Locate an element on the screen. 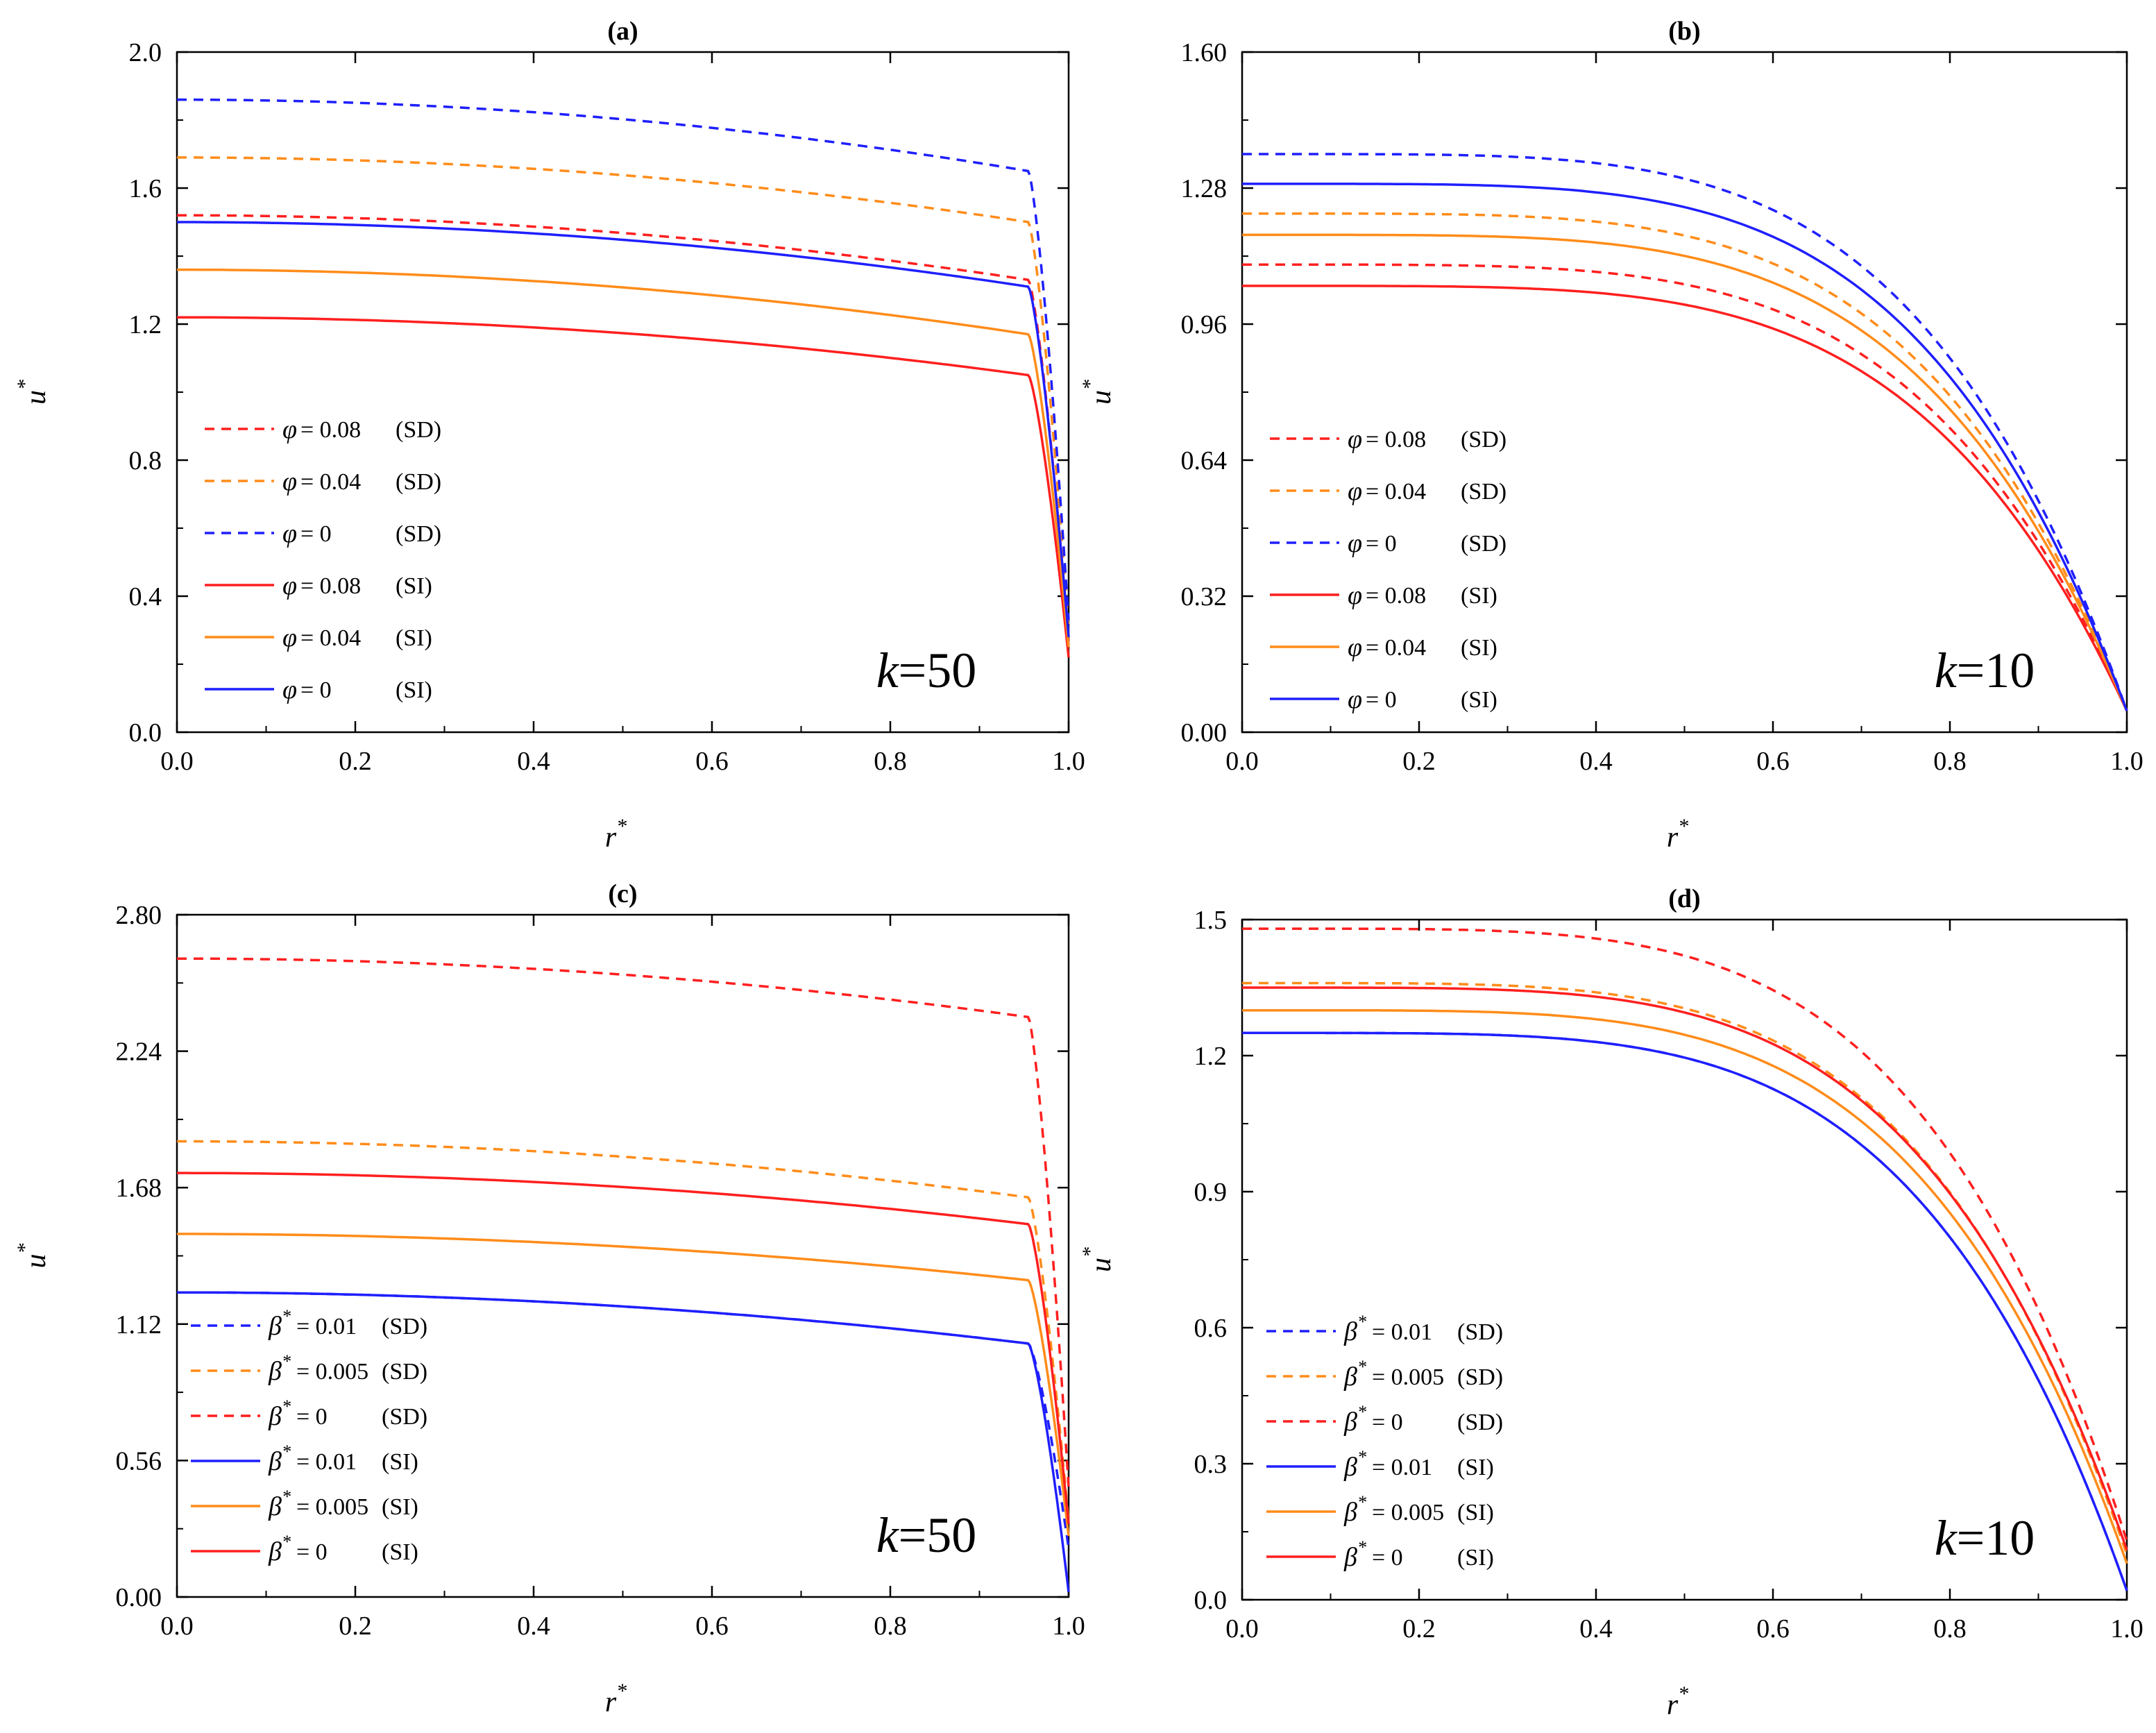  y-tick-label: 0.4 is located at coordinates (145, 596).